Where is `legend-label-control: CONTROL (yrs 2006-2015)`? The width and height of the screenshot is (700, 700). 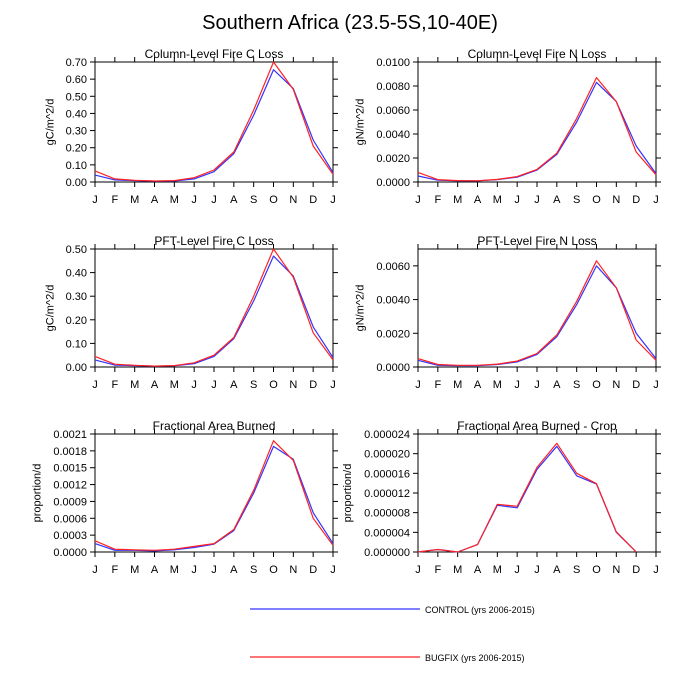 legend-label-control: CONTROL (yrs 2006-2015) is located at coordinates (480, 610).